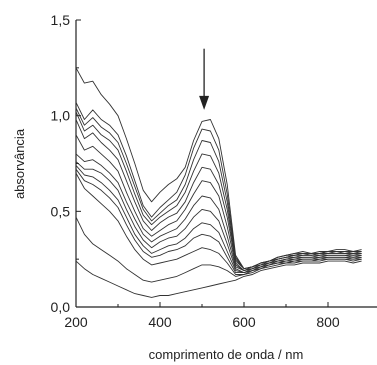 Image resolution: width=377 pixels, height=365 pixels. What do you see at coordinates (328, 322) in the screenshot?
I see `x-tick-label: 800` at bounding box center [328, 322].